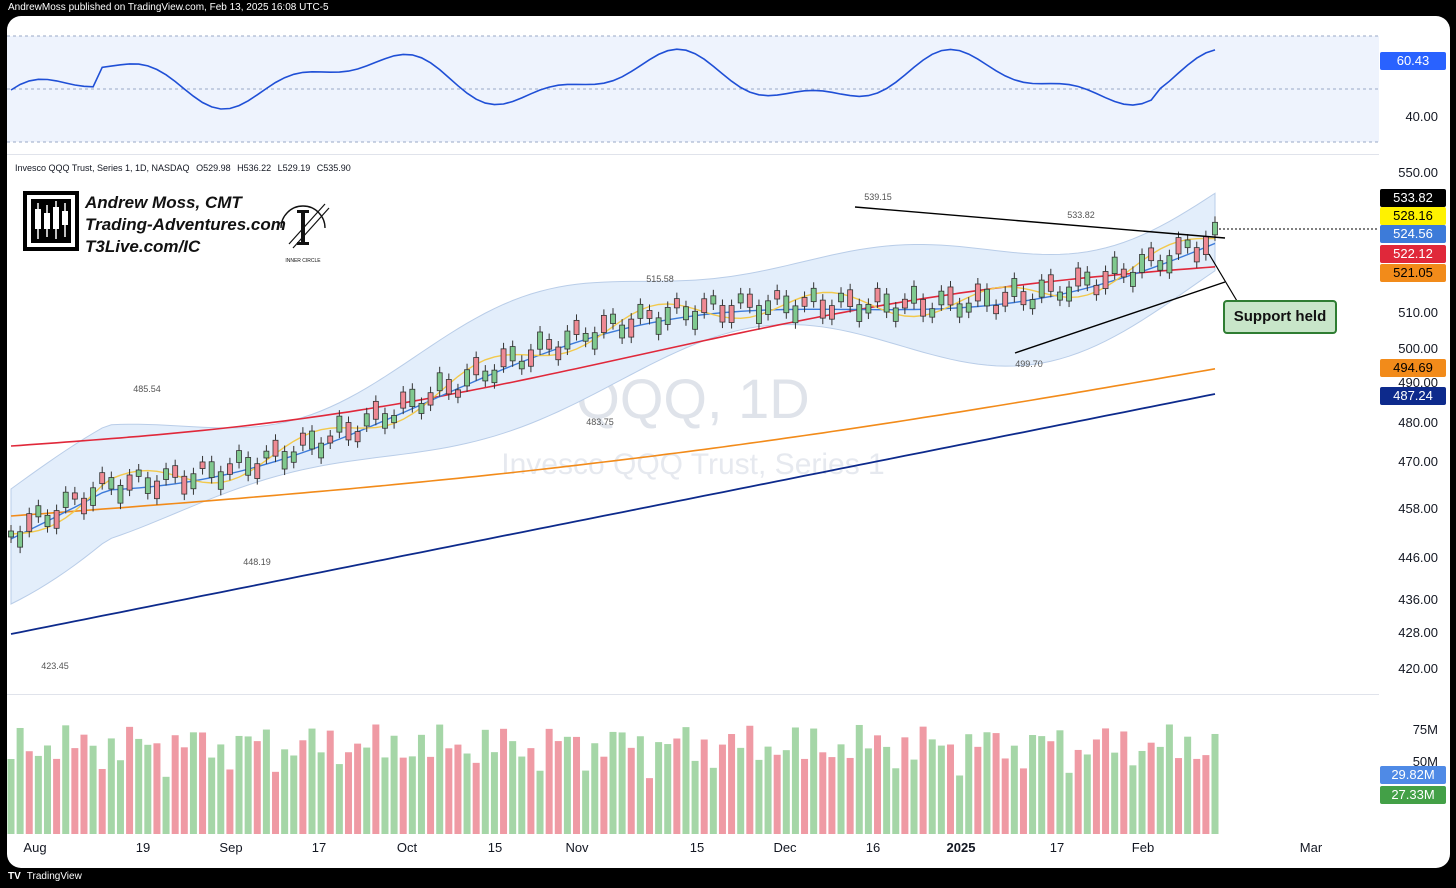  What do you see at coordinates (1311, 847) in the screenshot?
I see `time-axis-tick: Mar` at bounding box center [1311, 847].